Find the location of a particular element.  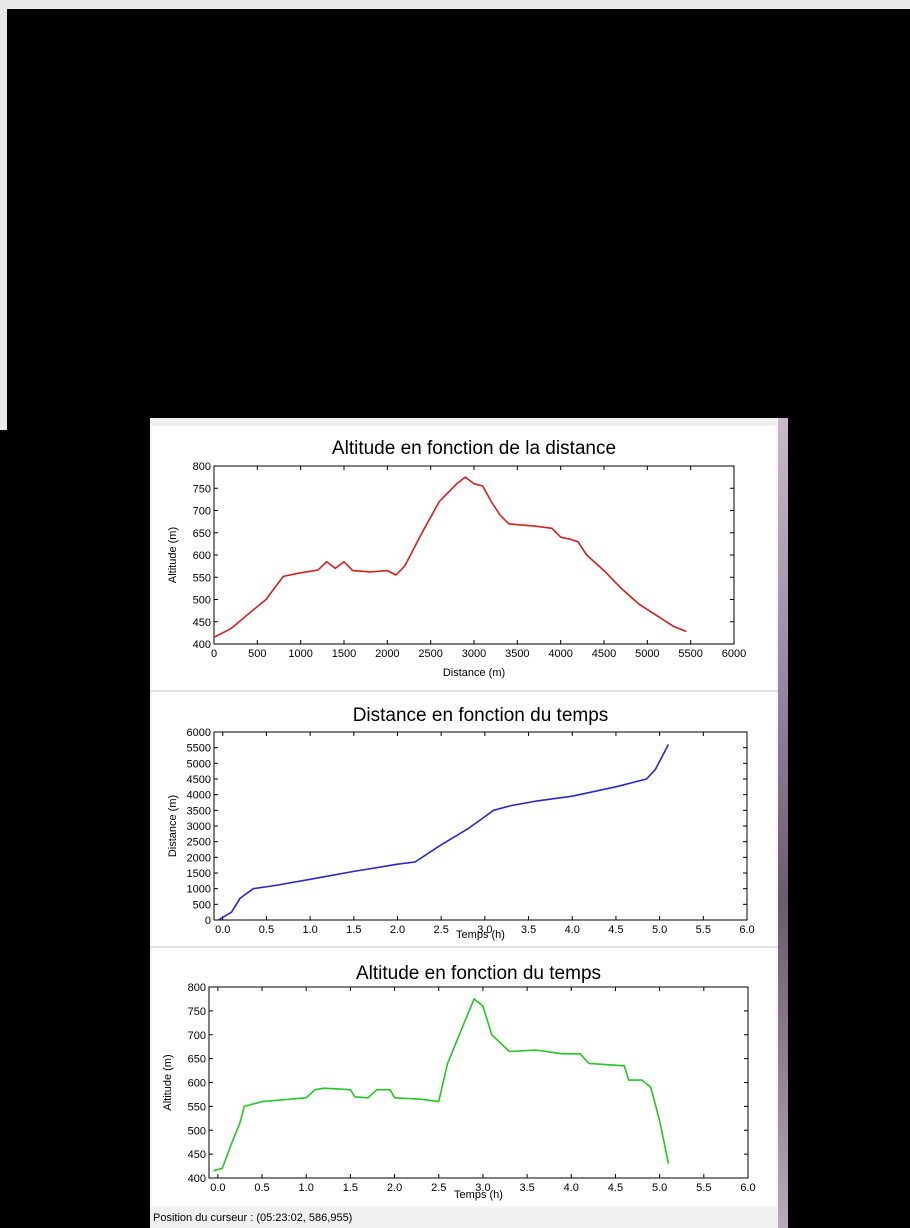

y-tick-label: 3500 is located at coordinates (199, 811).